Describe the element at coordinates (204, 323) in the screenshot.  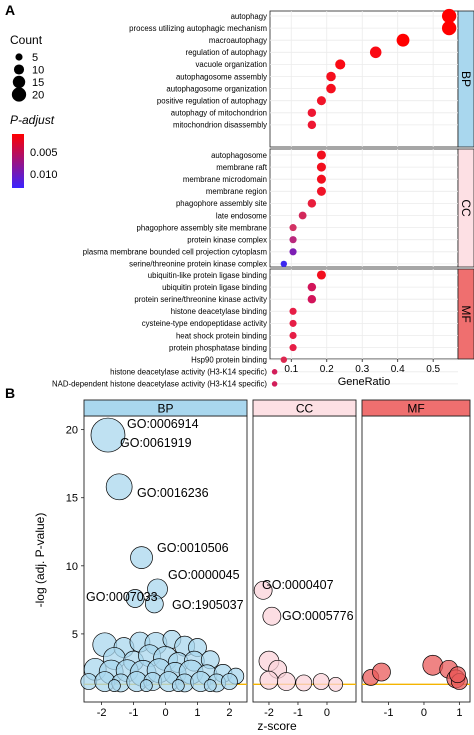
I see `term-label: cysteine-type endopeptidase activity` at that location.